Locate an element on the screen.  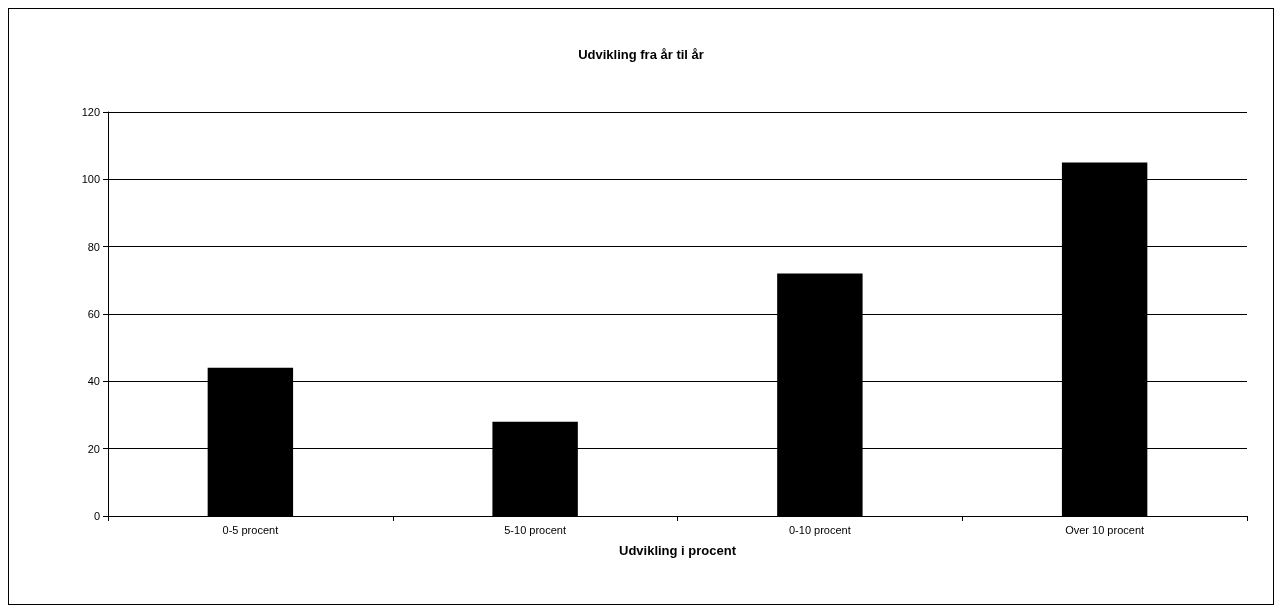
y-tick-label: 100 is located at coordinates (90, 179).